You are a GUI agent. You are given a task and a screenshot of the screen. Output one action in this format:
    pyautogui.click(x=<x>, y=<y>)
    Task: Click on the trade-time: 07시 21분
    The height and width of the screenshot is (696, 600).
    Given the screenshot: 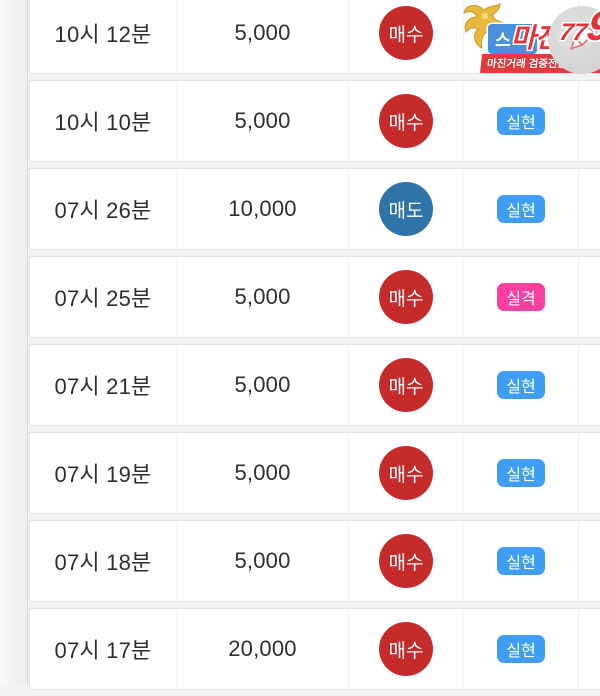 What is the action you would take?
    pyautogui.click(x=103, y=386)
    